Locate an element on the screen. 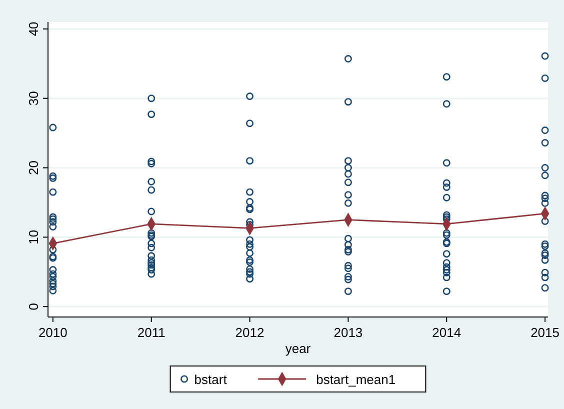 Image resolution: width=564 pixels, height=409 pixels. legend-label: bstart is located at coordinates (211, 379).